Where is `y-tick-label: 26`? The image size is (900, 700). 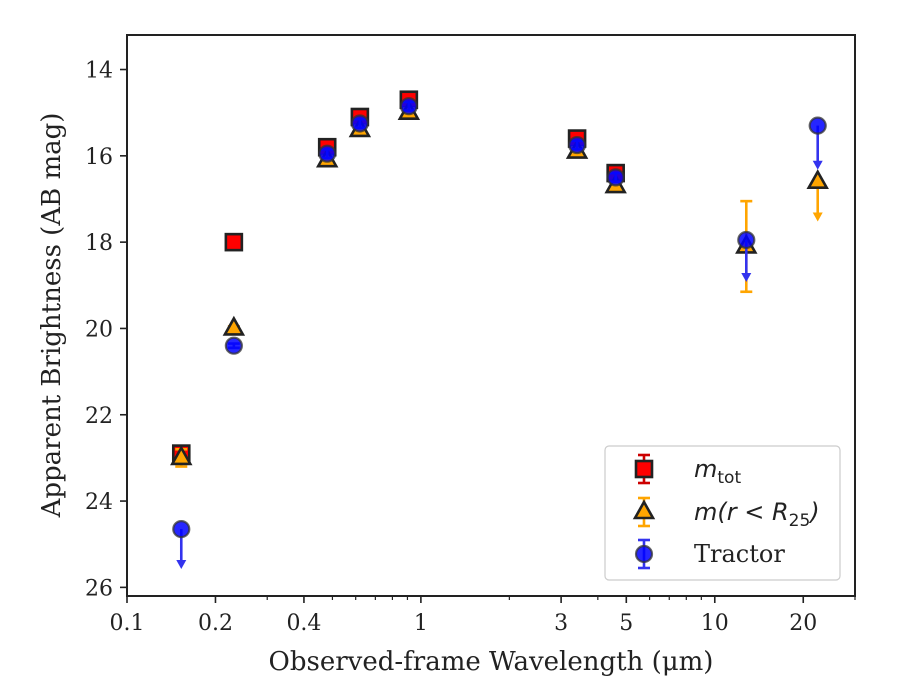 y-tick-label: 26 is located at coordinates (99, 588).